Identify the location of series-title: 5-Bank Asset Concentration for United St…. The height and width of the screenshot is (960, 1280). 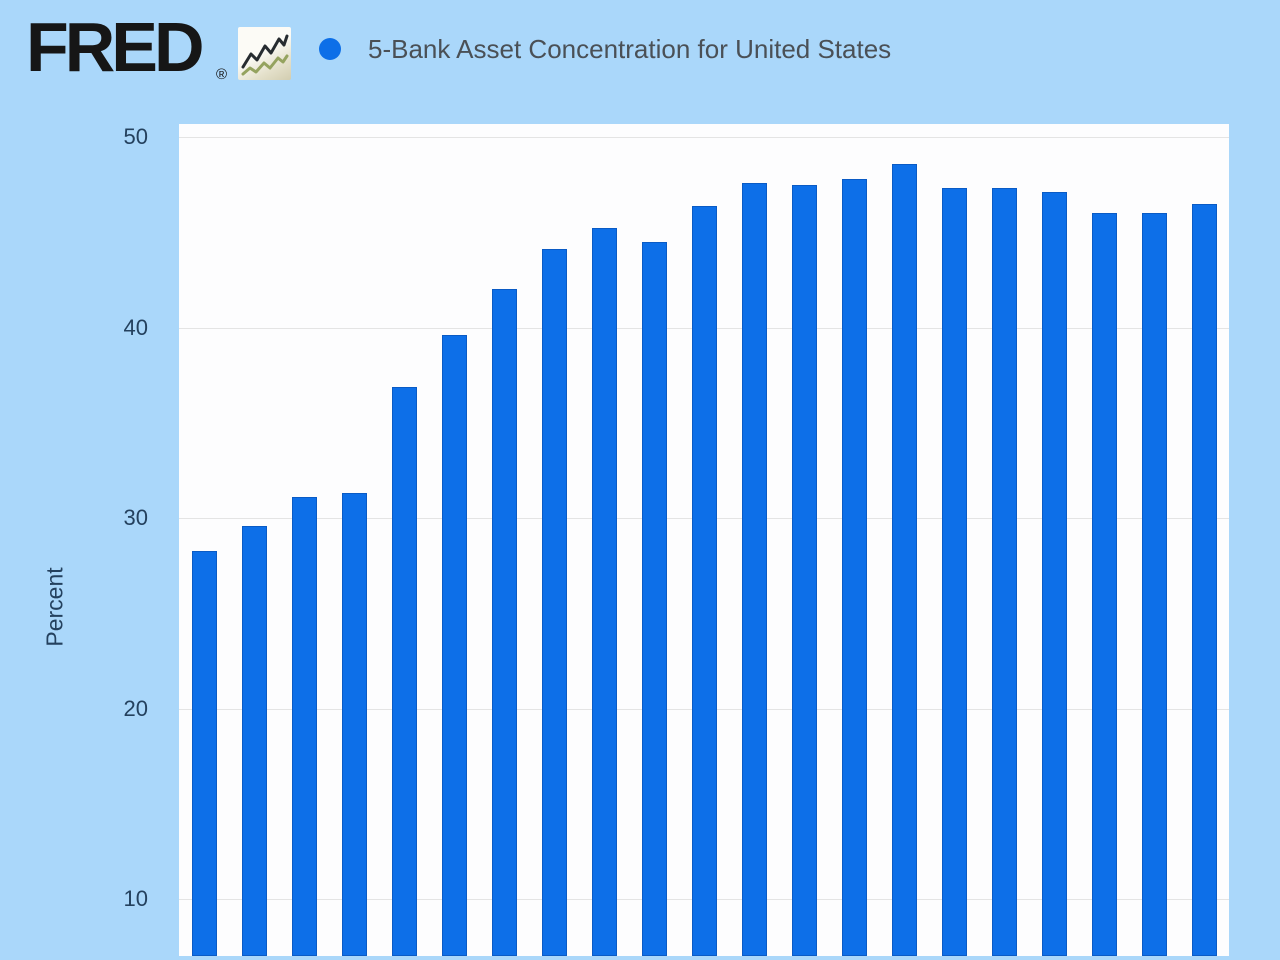
(630, 49).